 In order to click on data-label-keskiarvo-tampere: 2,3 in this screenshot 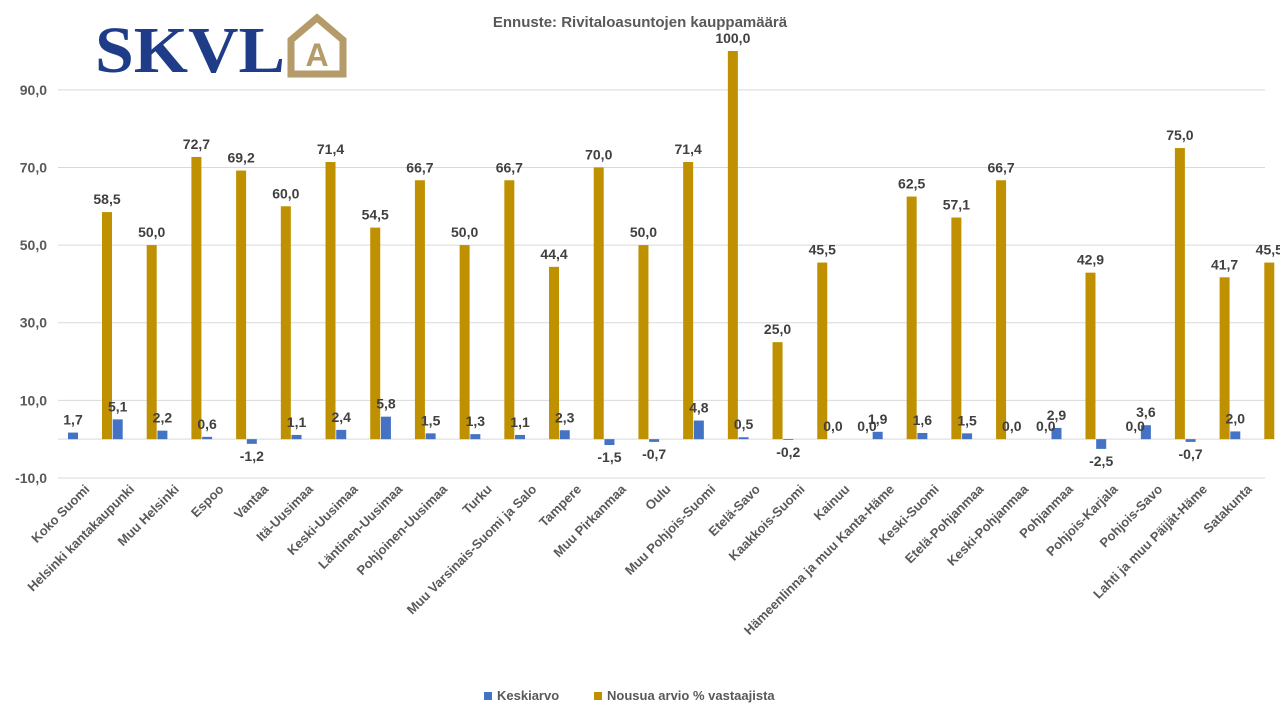, I will do `click(565, 417)`.